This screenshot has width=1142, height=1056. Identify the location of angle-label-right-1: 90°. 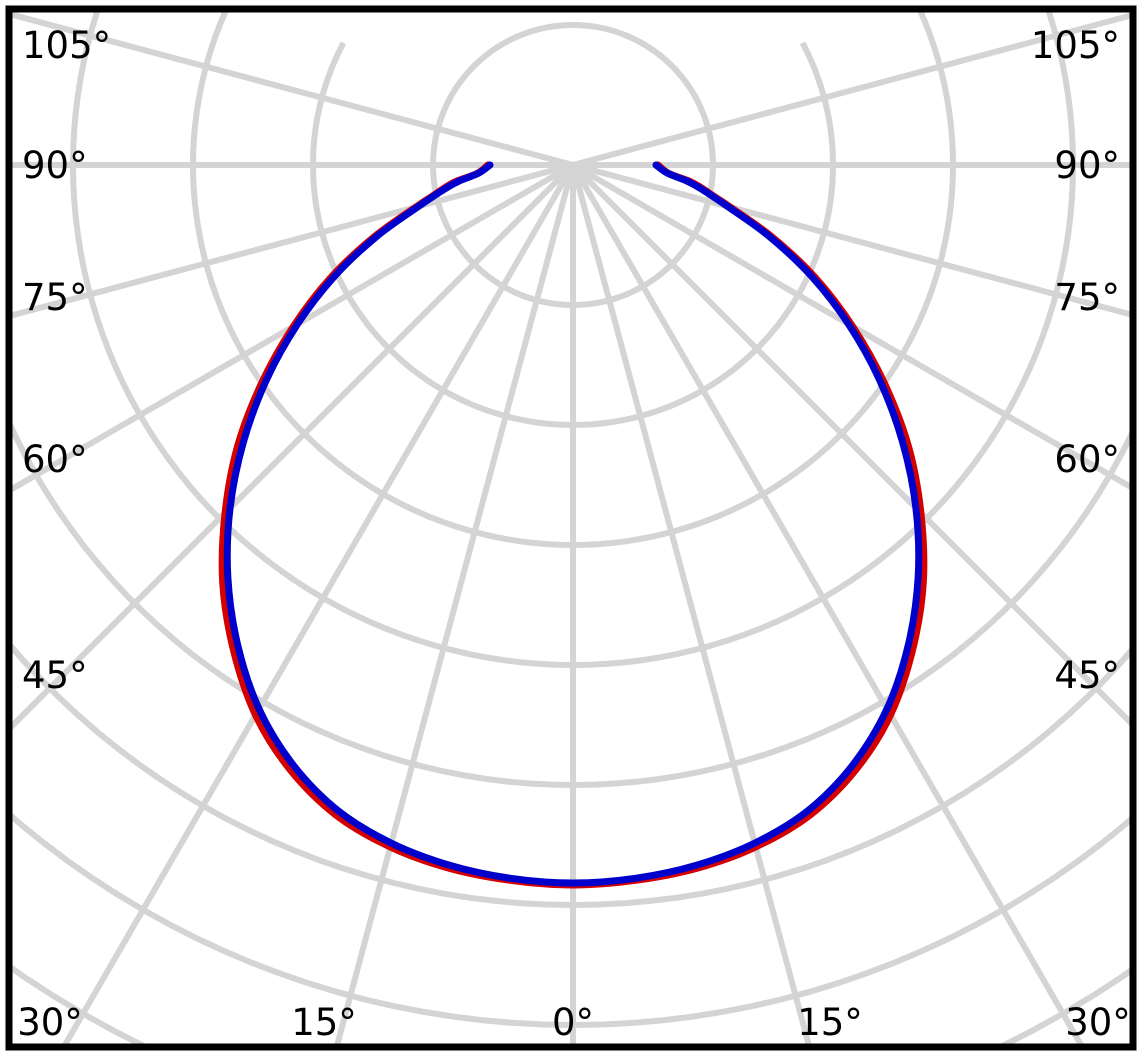
(1087, 165).